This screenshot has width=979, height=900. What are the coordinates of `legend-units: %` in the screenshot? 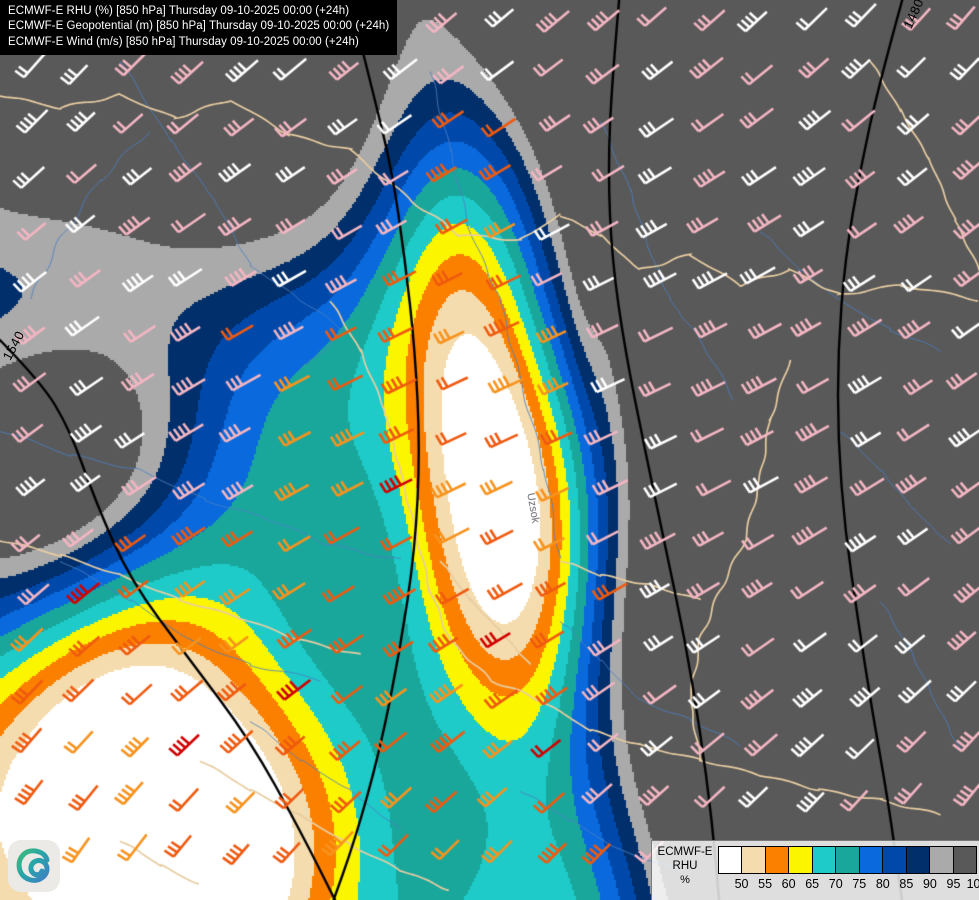 It's located at (685, 880).